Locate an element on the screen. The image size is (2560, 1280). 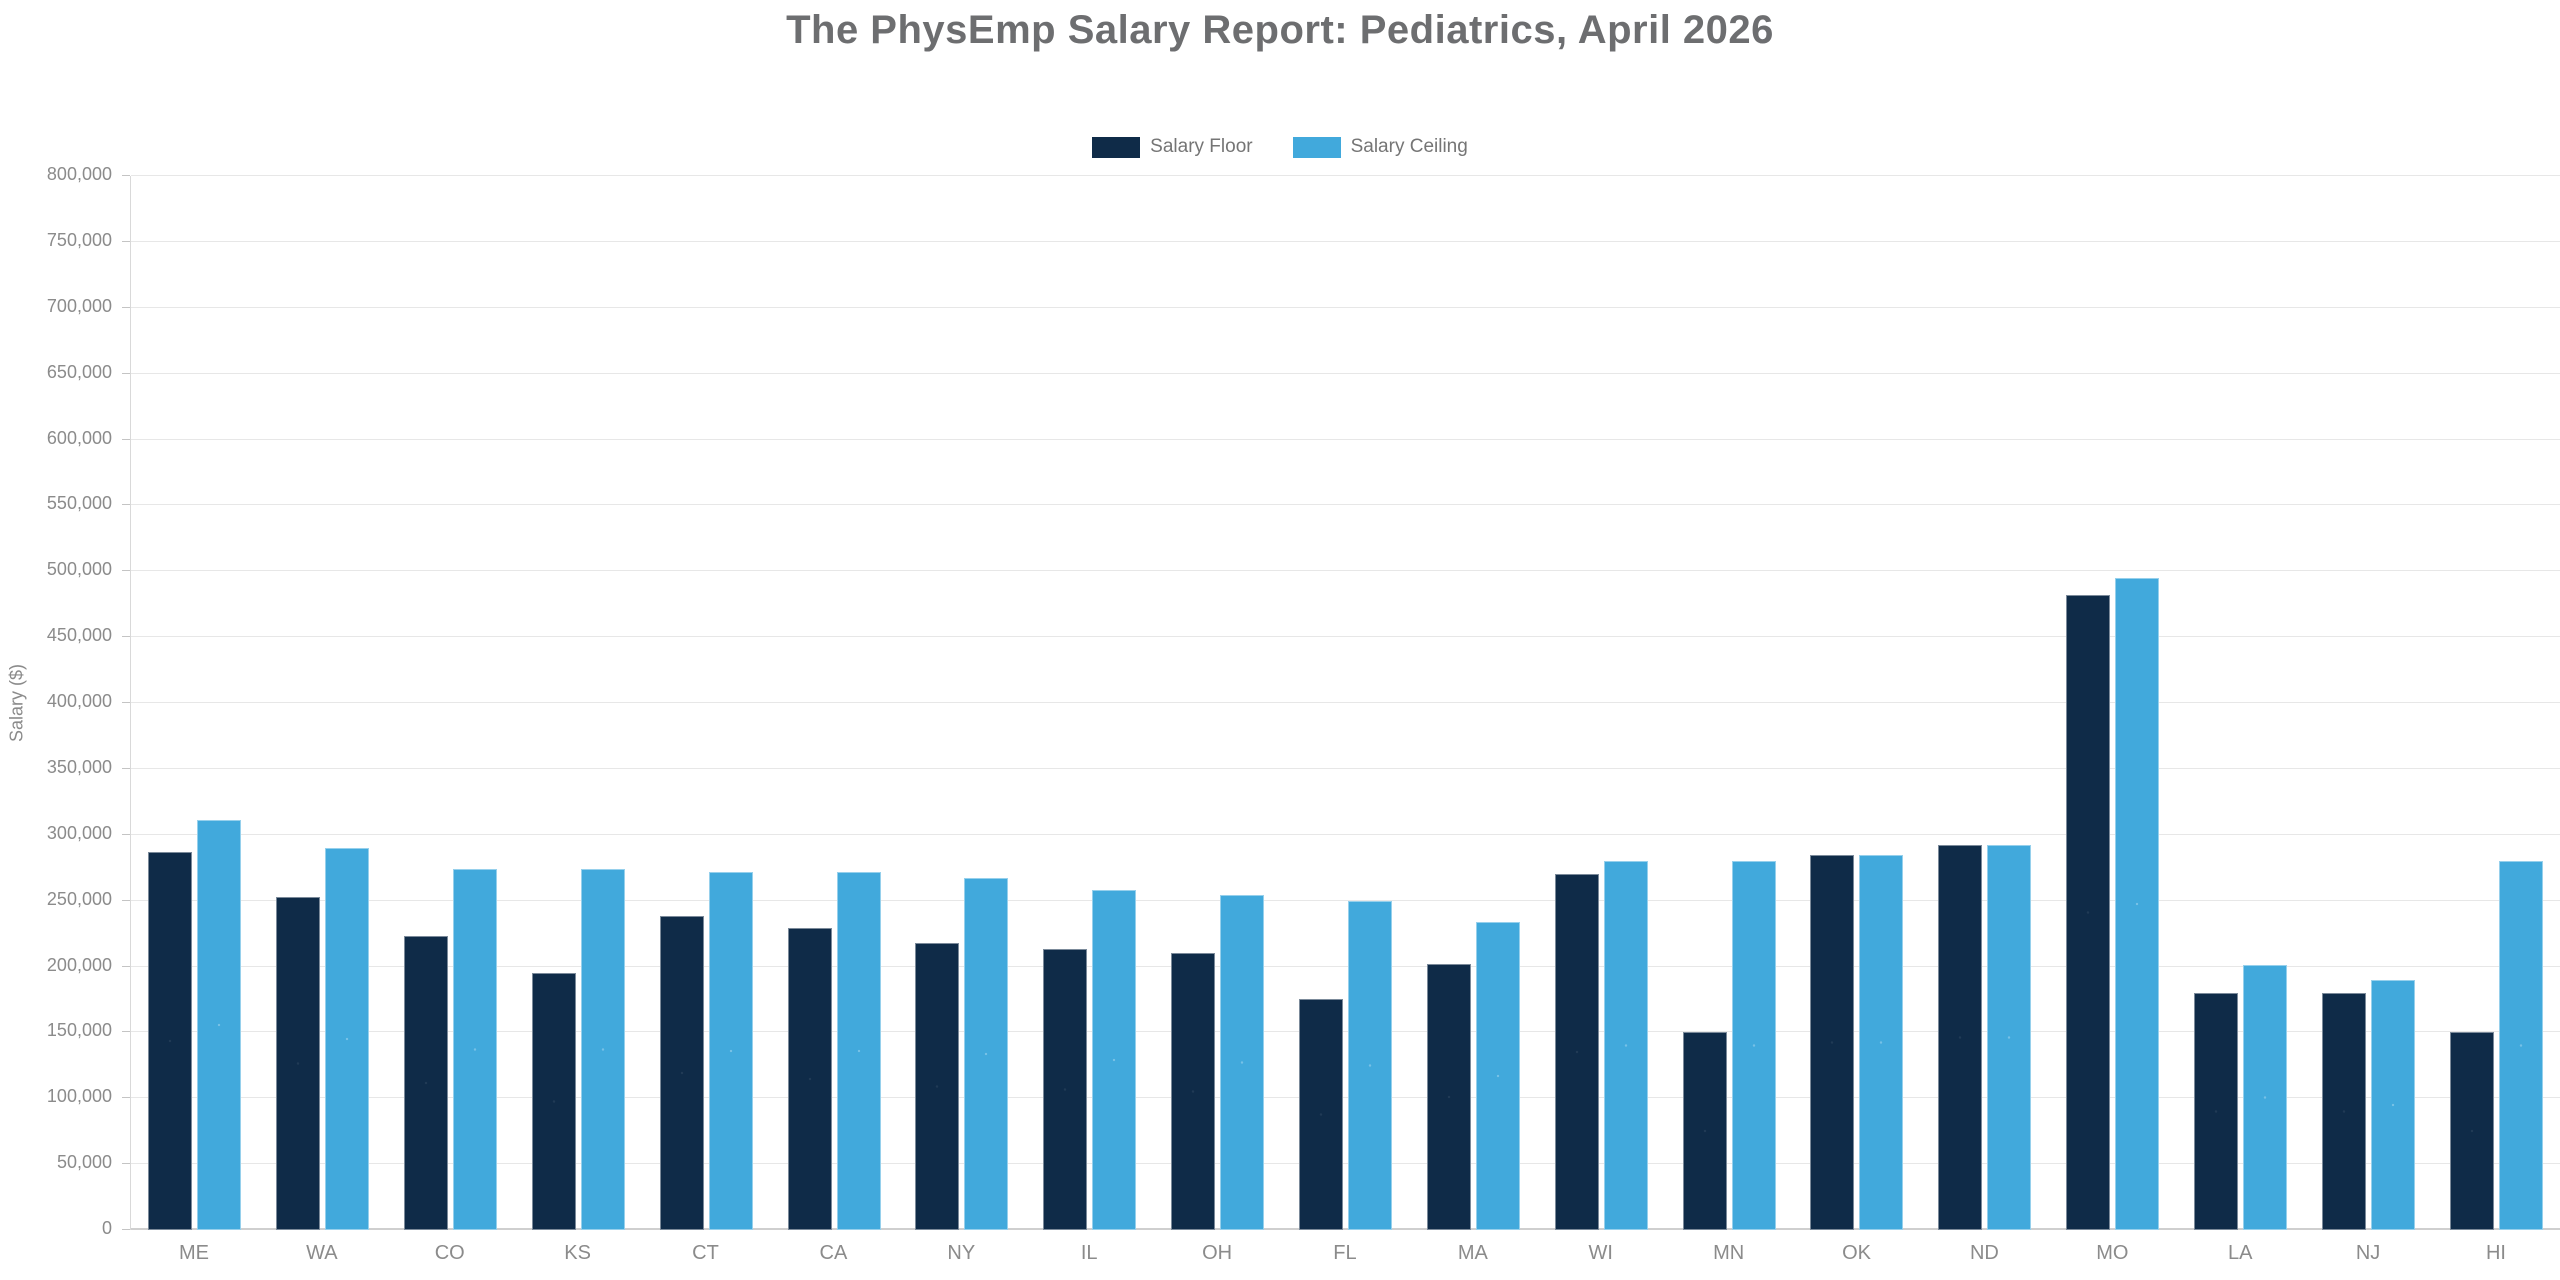
bar-salary-ceiling-MO is located at coordinates (2137, 903).